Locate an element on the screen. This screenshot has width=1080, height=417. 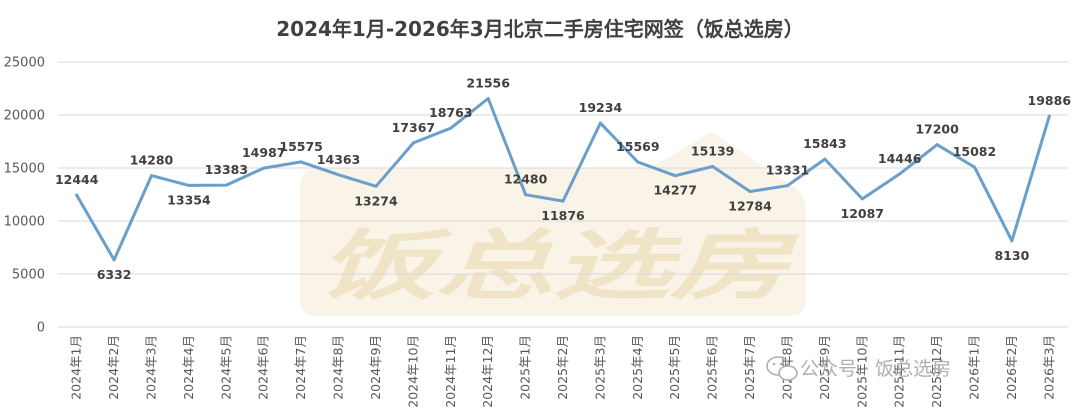
data-label: 15139 is located at coordinates (713, 151).